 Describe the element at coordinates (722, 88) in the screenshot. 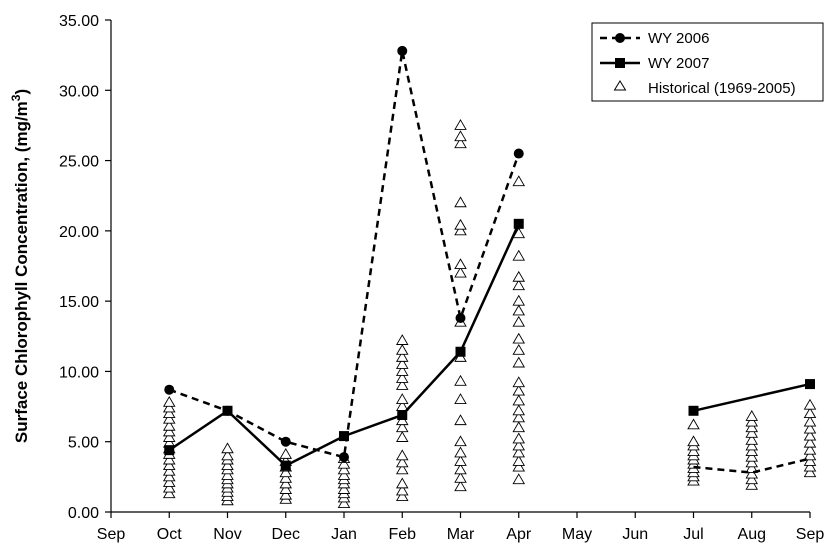

I see `legend-historical-label: Historical (1969-2005)` at that location.